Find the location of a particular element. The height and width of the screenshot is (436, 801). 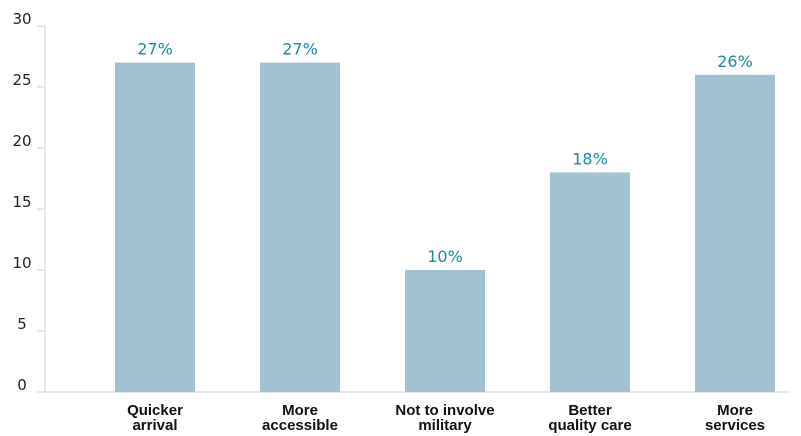

x-category-label: Better quality care is located at coordinates (589, 418).